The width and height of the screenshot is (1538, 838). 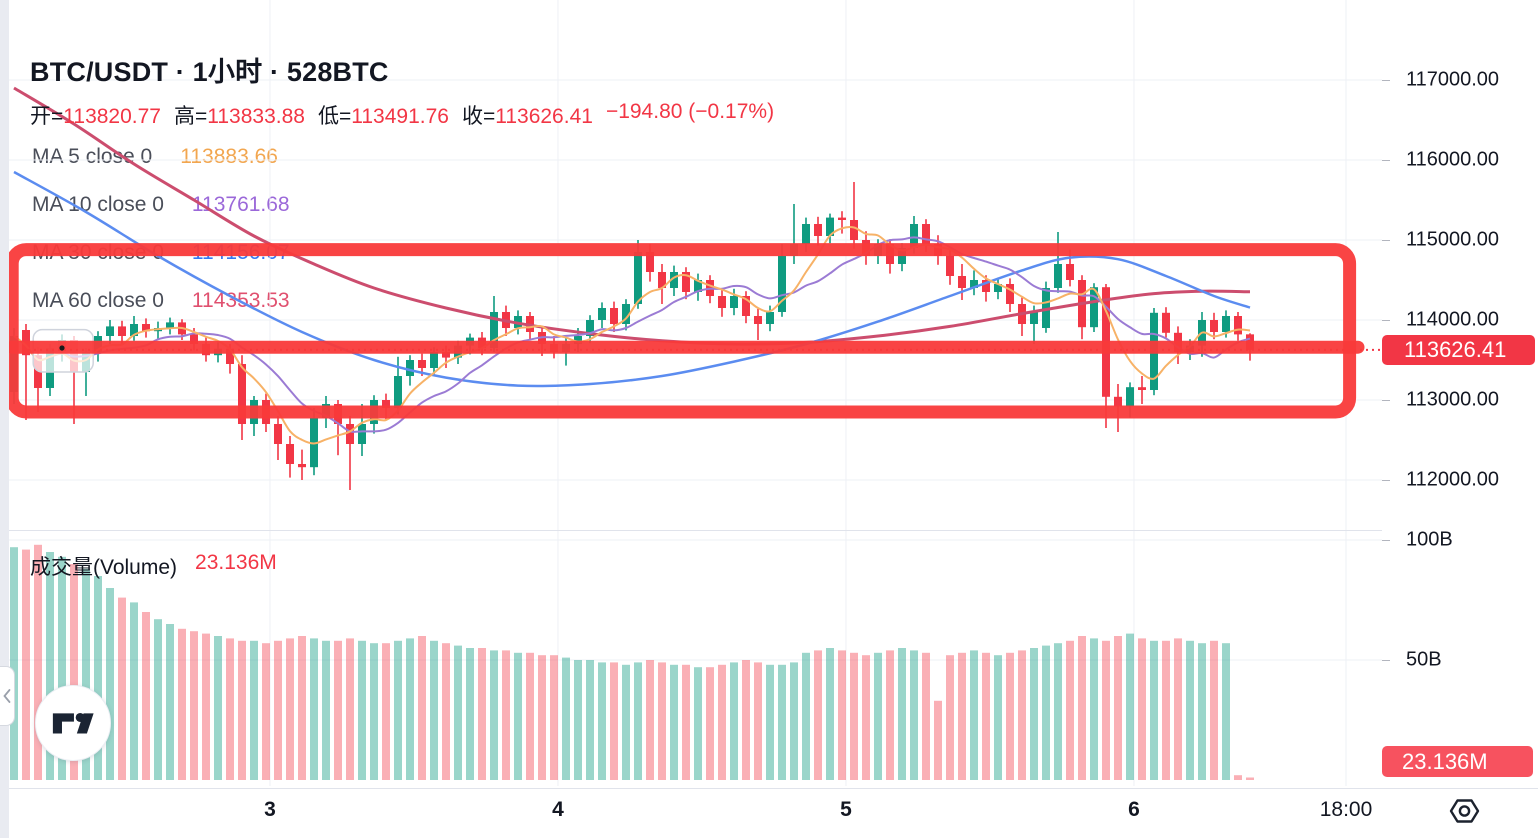 What do you see at coordinates (773, 813) in the screenshot?
I see `time-axis: 3 4 5 6 18:00` at bounding box center [773, 813].